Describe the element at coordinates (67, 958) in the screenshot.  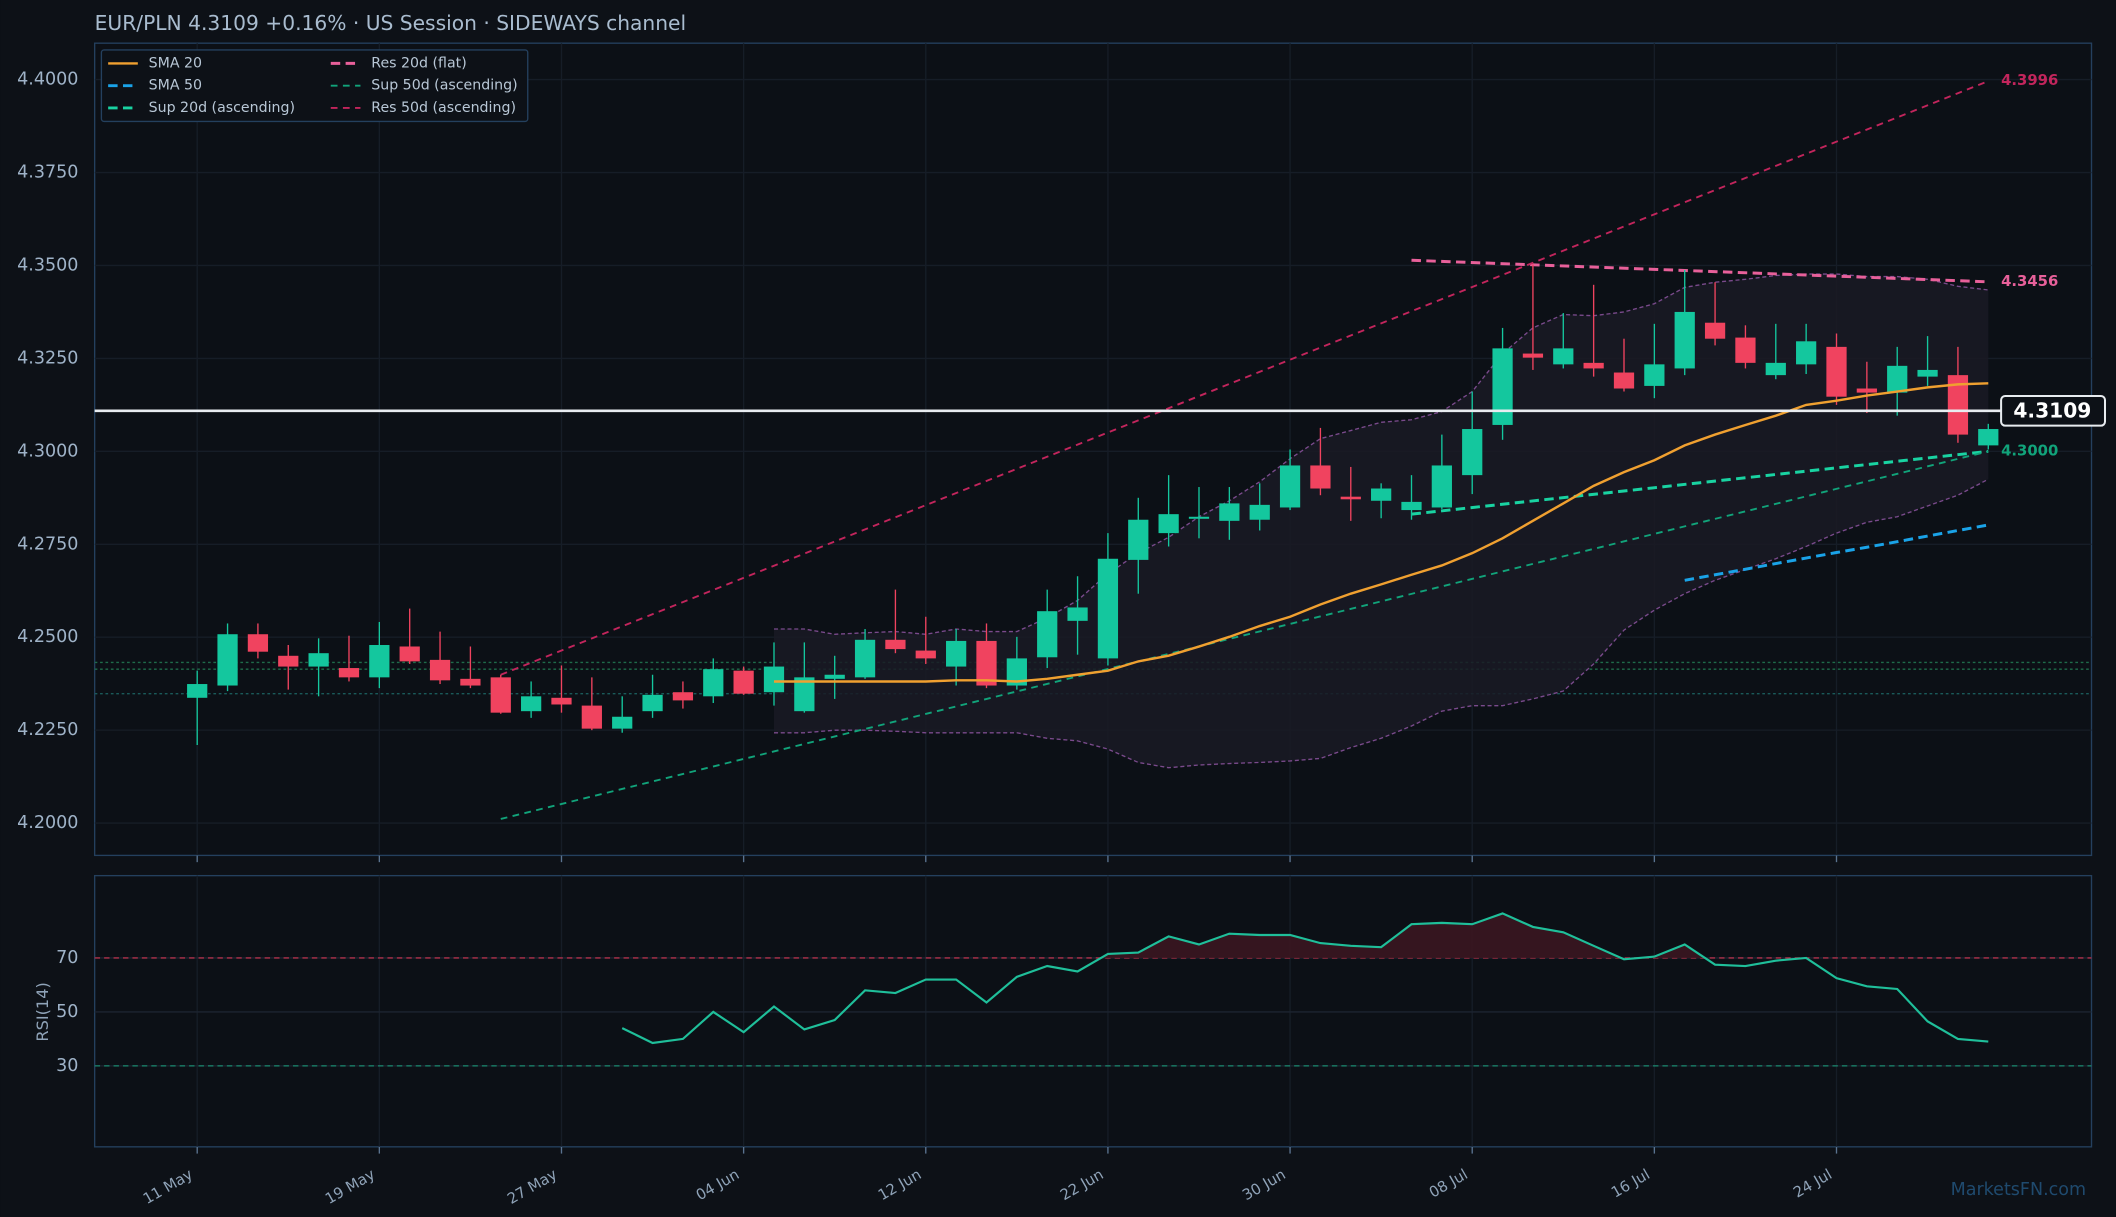
I see `y-tick-label: 70` at that location.